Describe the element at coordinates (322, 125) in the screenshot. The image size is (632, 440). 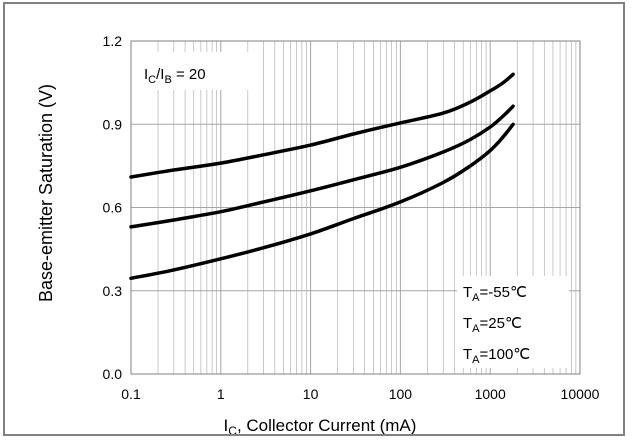
I see `series-line` at that location.